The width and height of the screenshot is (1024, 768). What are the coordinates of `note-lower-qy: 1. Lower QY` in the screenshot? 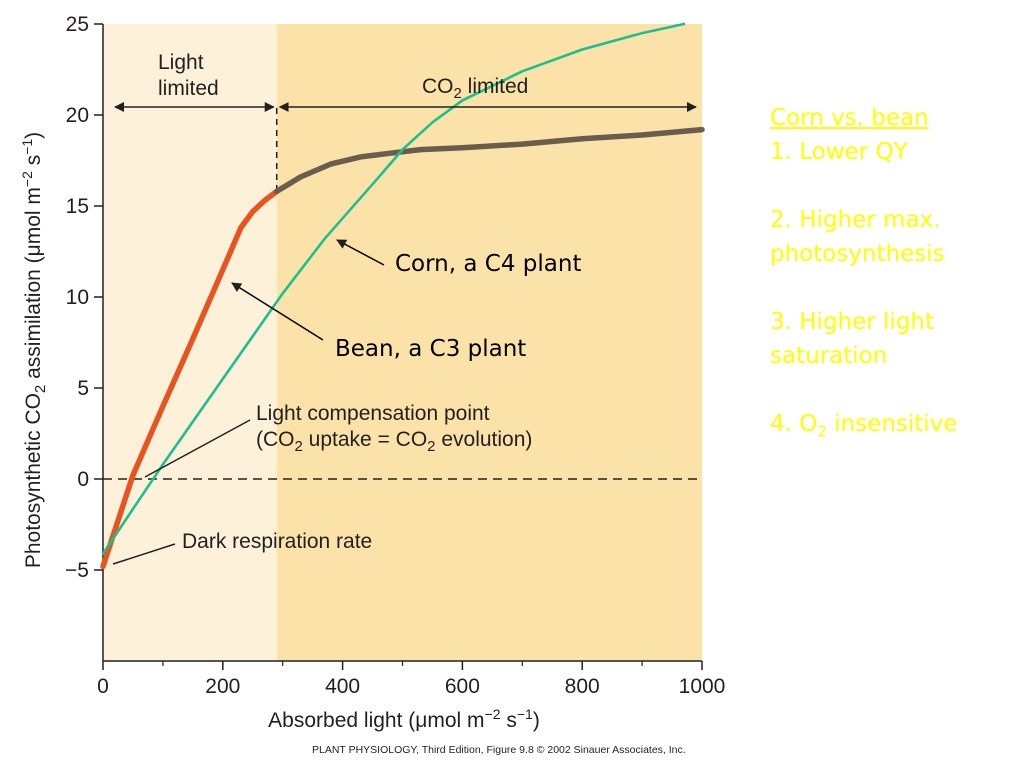 It's located at (839, 152).